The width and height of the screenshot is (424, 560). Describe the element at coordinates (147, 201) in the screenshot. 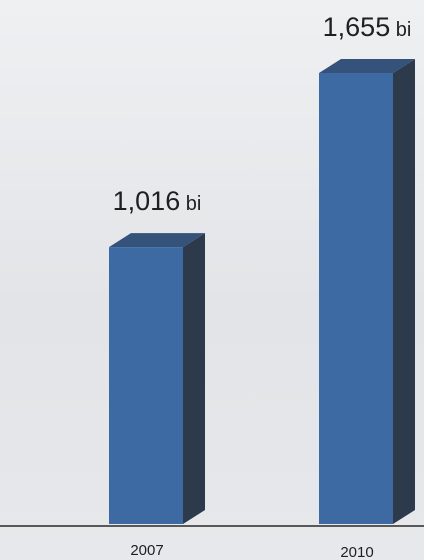

I see `data-label-number: 1,016` at that location.